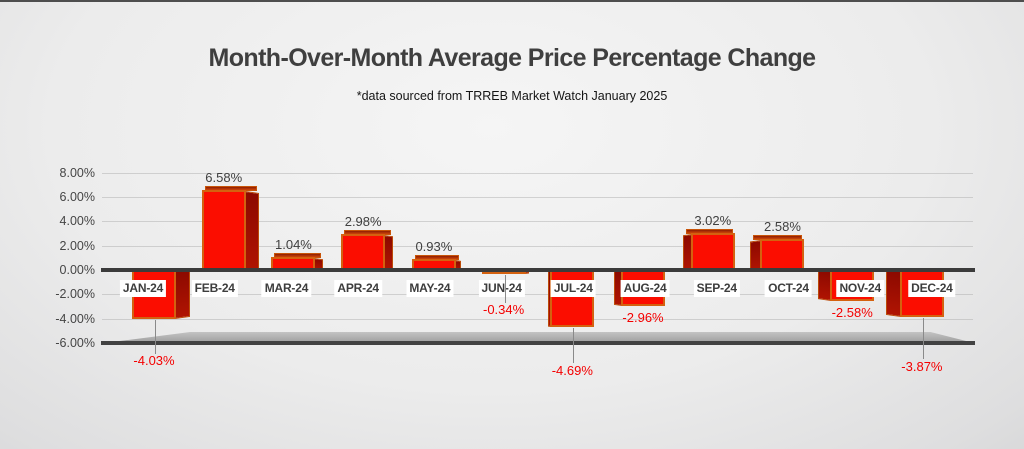 This screenshot has width=1024, height=449. Describe the element at coordinates (788, 288) in the screenshot. I see `category-label-oct-24: OCT-24` at that location.